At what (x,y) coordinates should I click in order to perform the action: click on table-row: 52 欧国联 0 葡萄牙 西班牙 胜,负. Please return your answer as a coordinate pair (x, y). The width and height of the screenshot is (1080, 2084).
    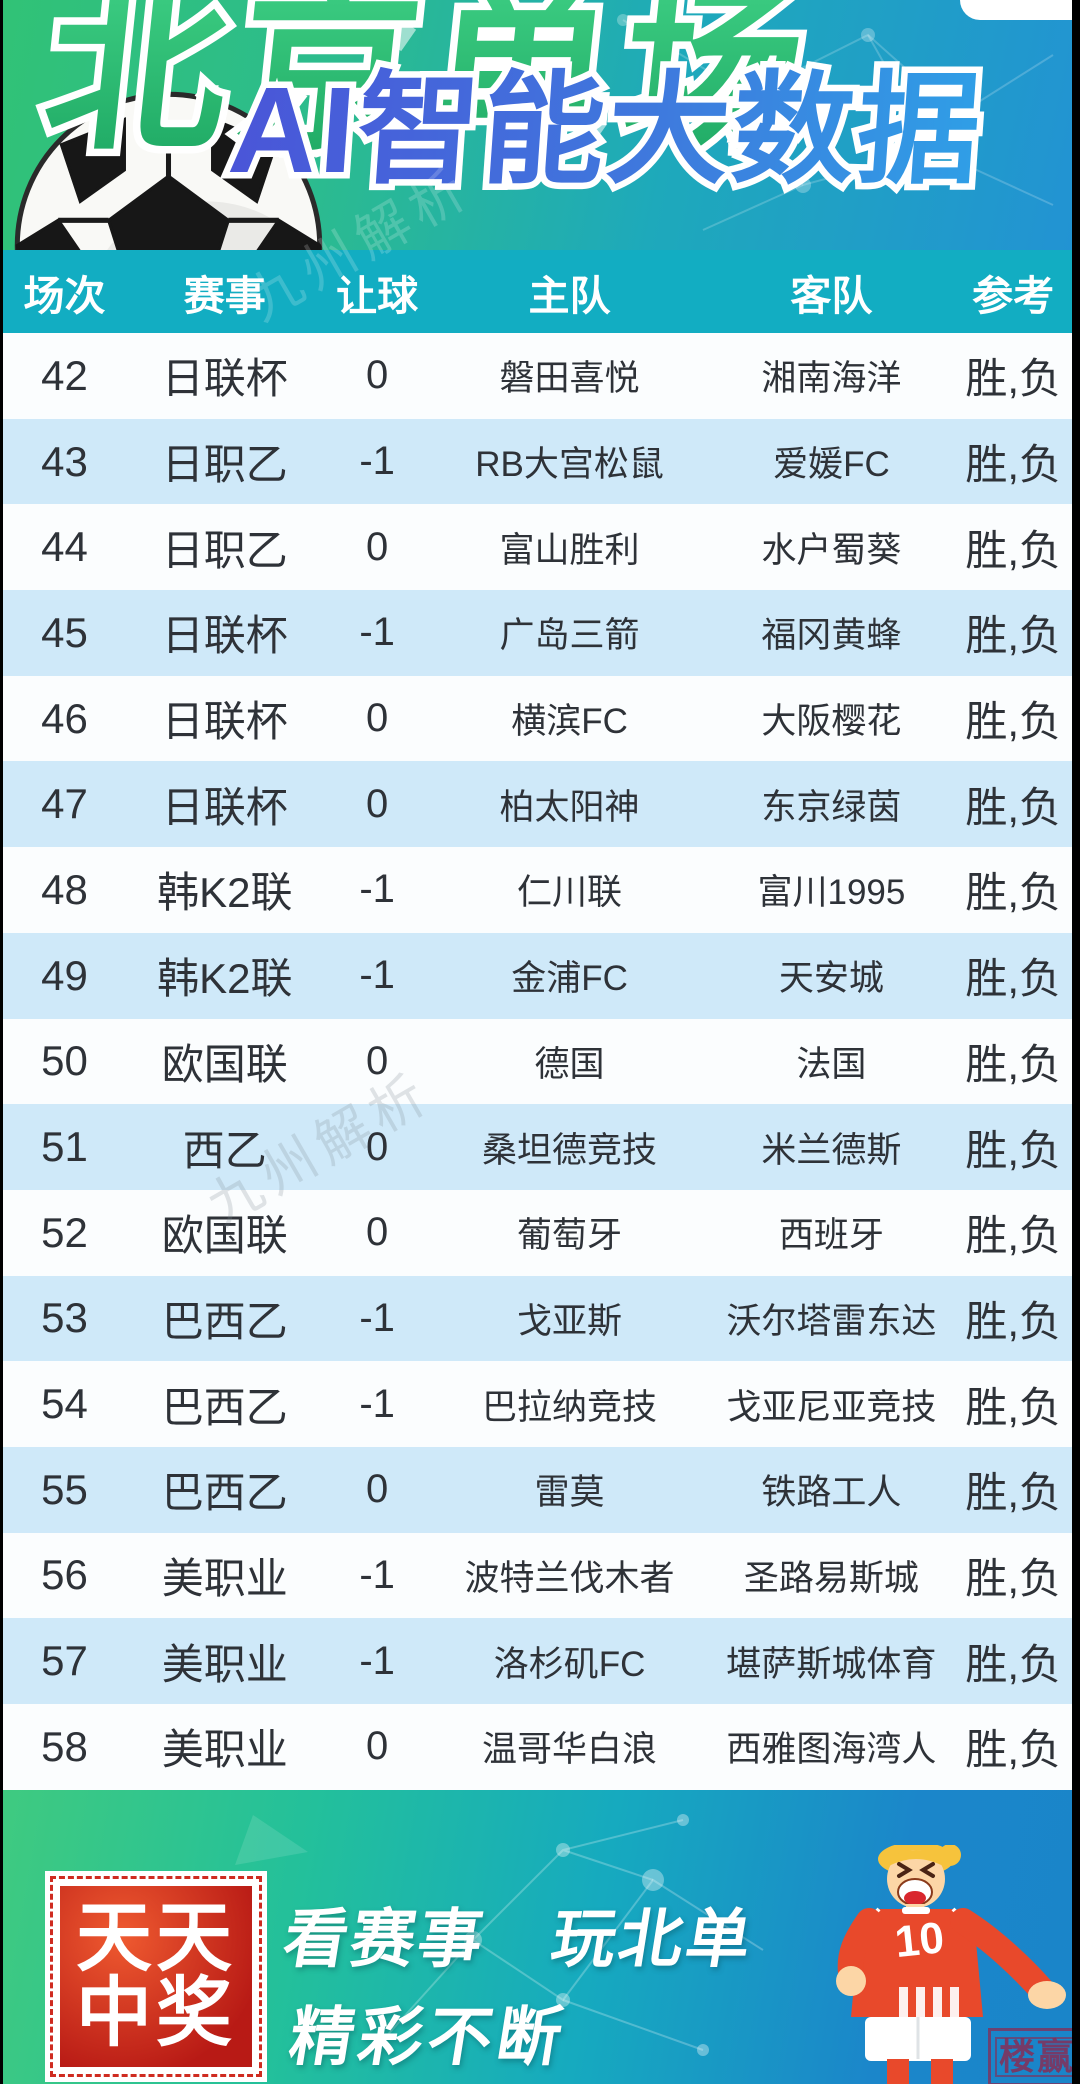
    Looking at the image, I should click on (537, 1232).